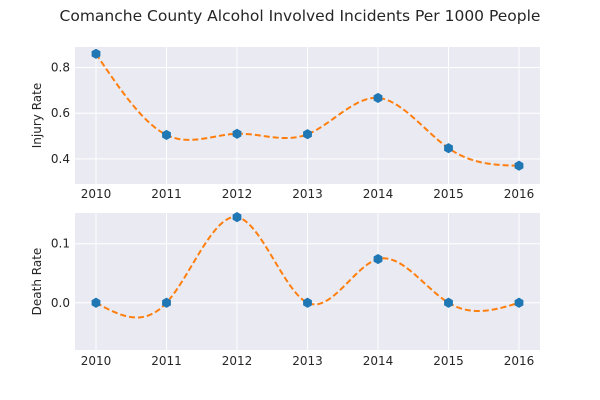 Image resolution: width=600 pixels, height=400 pixels. I want to click on y-tick-label: 0.4, so click(60, 159).